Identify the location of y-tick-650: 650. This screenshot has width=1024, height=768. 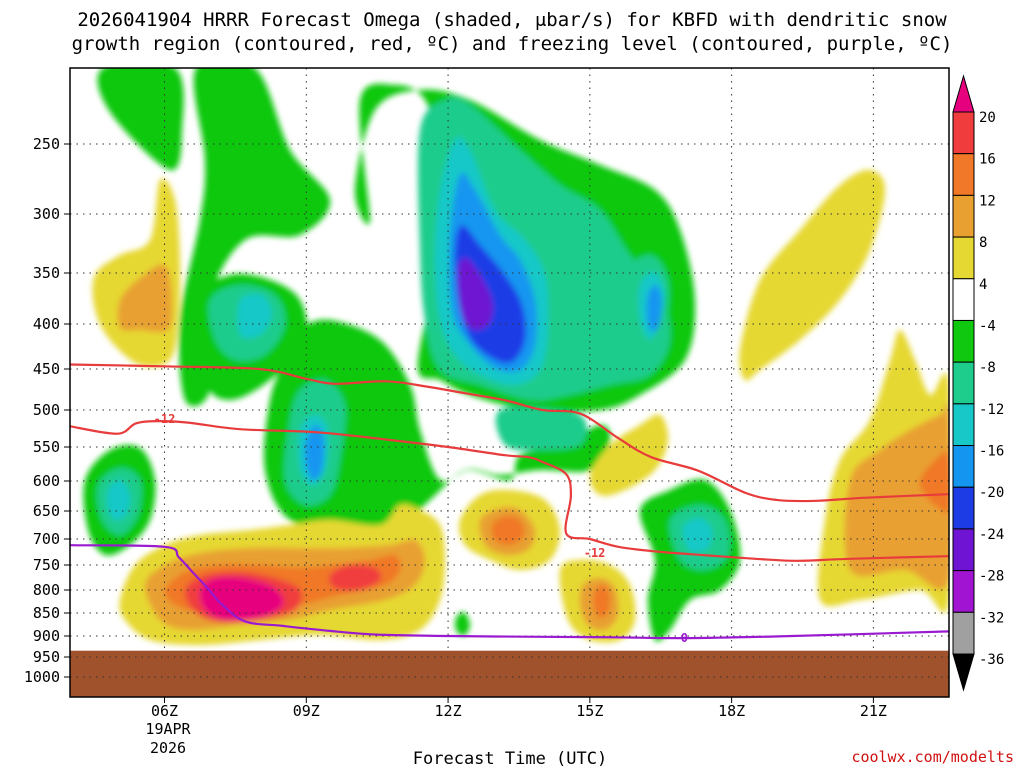
(46, 511).